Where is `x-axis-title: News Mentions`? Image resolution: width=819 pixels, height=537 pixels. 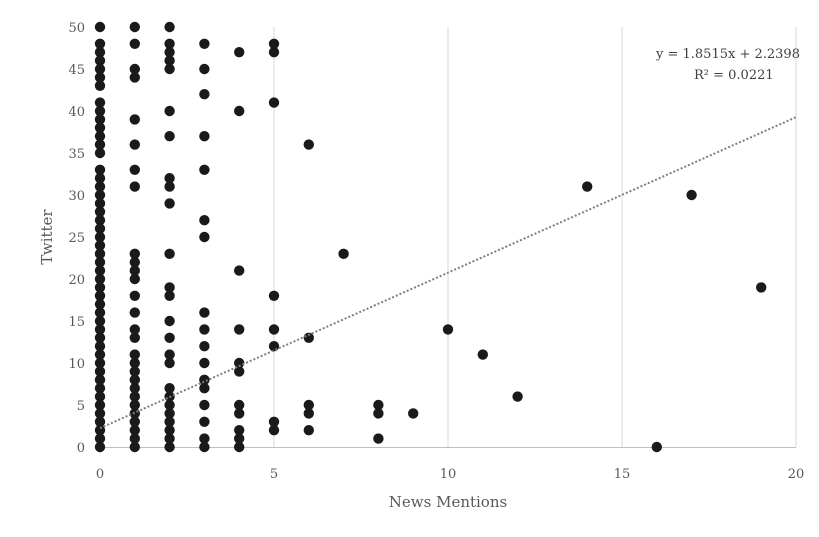 x-axis-title: News Mentions is located at coordinates (448, 502).